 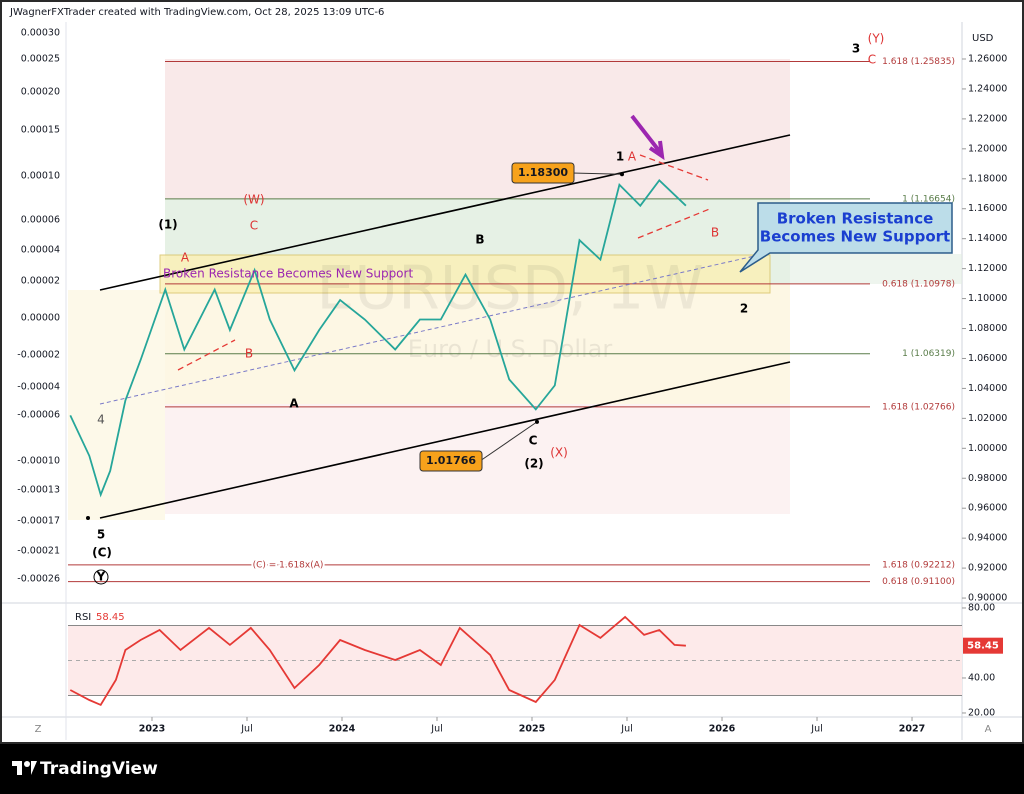 I want to click on watermark-sub: Euro / U.S. Dollar, so click(x=510, y=349).